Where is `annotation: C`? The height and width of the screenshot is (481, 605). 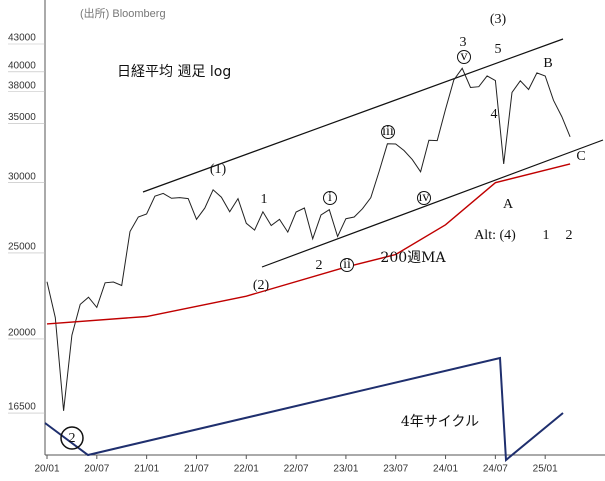 annotation: C is located at coordinates (580, 156).